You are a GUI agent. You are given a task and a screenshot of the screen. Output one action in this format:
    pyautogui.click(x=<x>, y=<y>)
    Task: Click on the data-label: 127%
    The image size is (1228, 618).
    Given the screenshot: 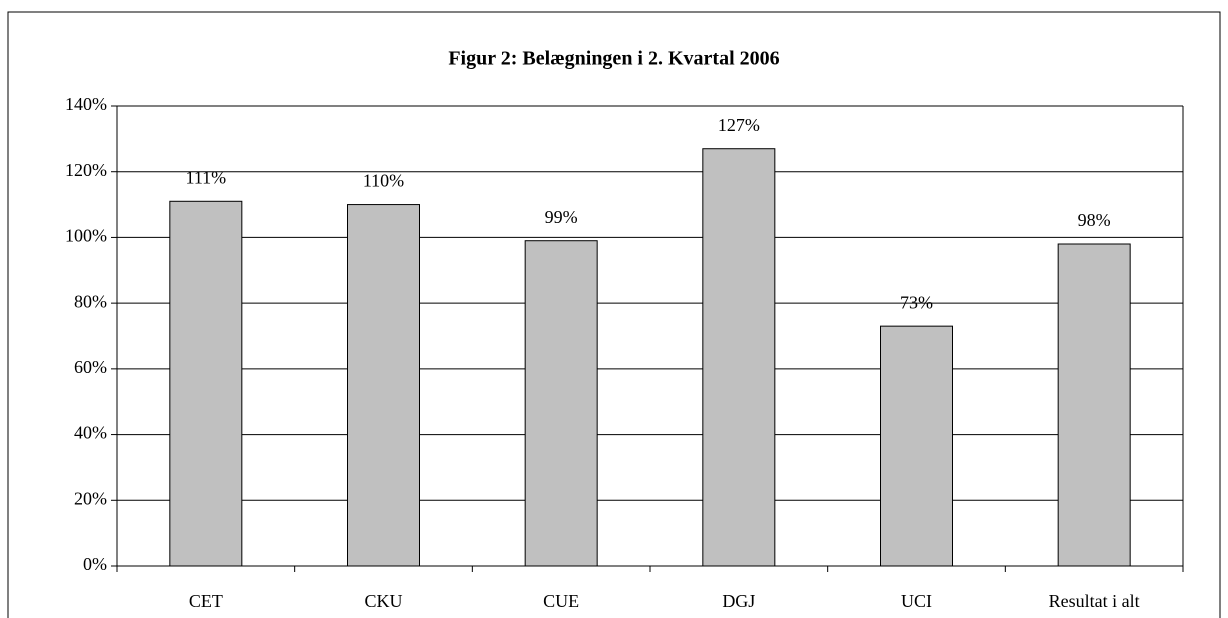 What is the action you would take?
    pyautogui.click(x=739, y=125)
    